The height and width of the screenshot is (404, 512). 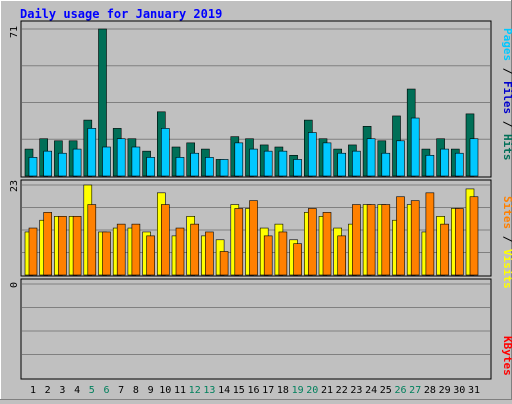 What do you see at coordinates (180, 390) in the screenshot?
I see `day-label: 11` at bounding box center [180, 390].